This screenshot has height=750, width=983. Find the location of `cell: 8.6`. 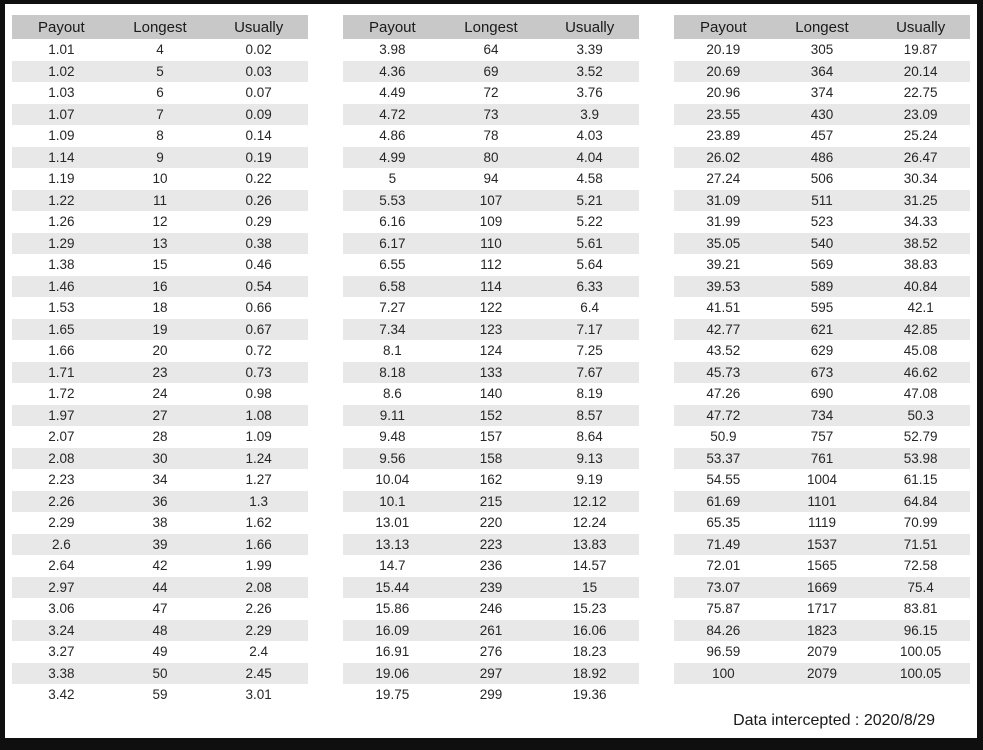

cell: 8.6 is located at coordinates (392, 394).